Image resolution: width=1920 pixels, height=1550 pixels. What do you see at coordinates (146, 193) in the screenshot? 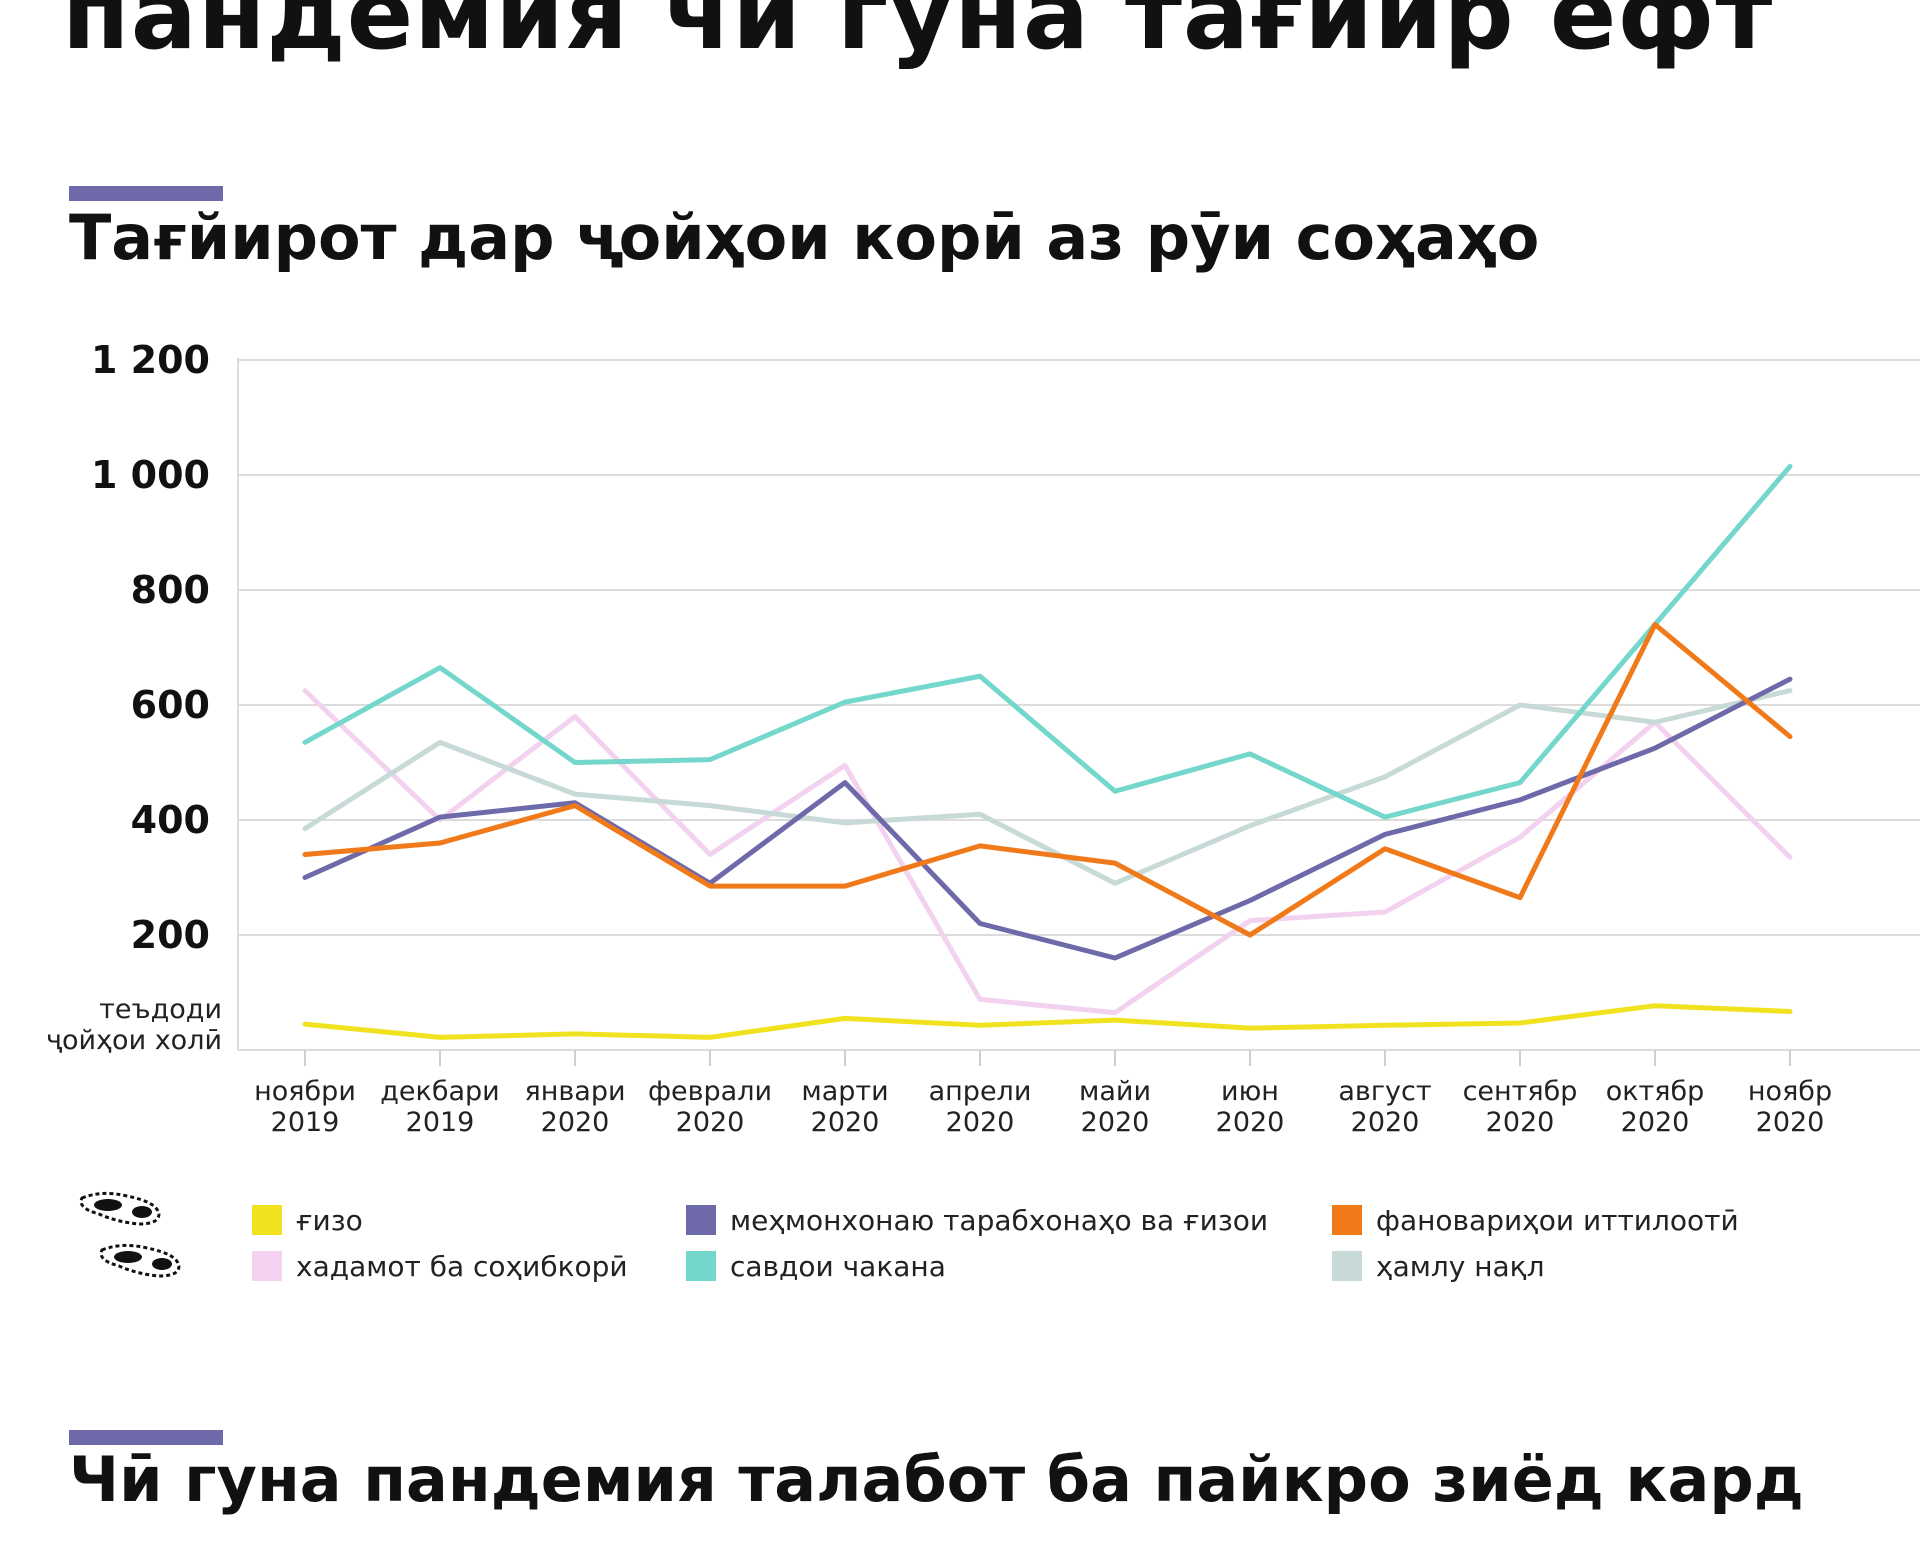
I see `section-accent-bar` at bounding box center [146, 193].